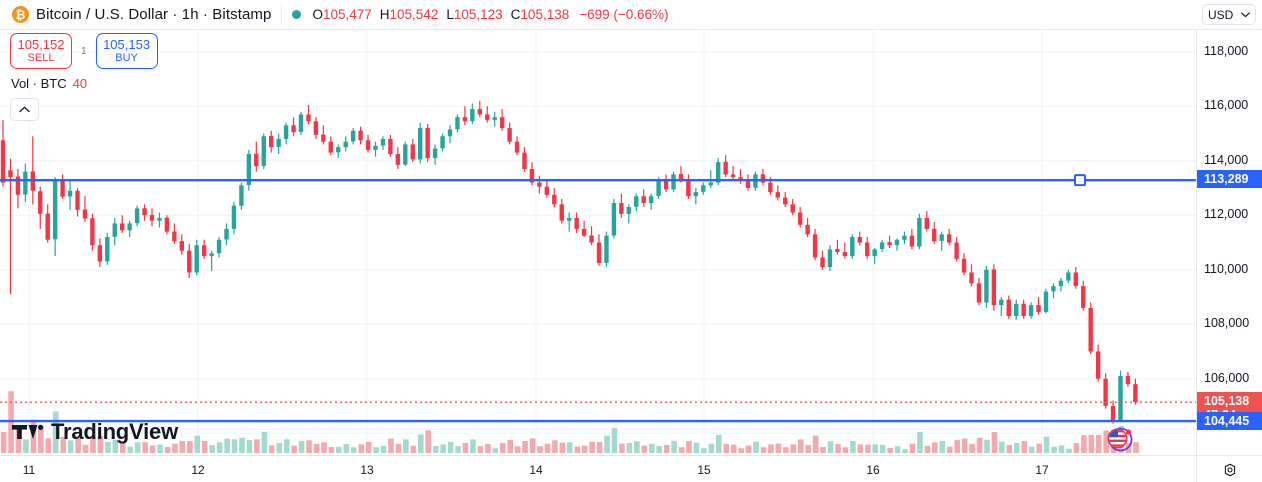 The height and width of the screenshot is (482, 1262). I want to click on price-axis-label: 108,000, so click(1227, 323).